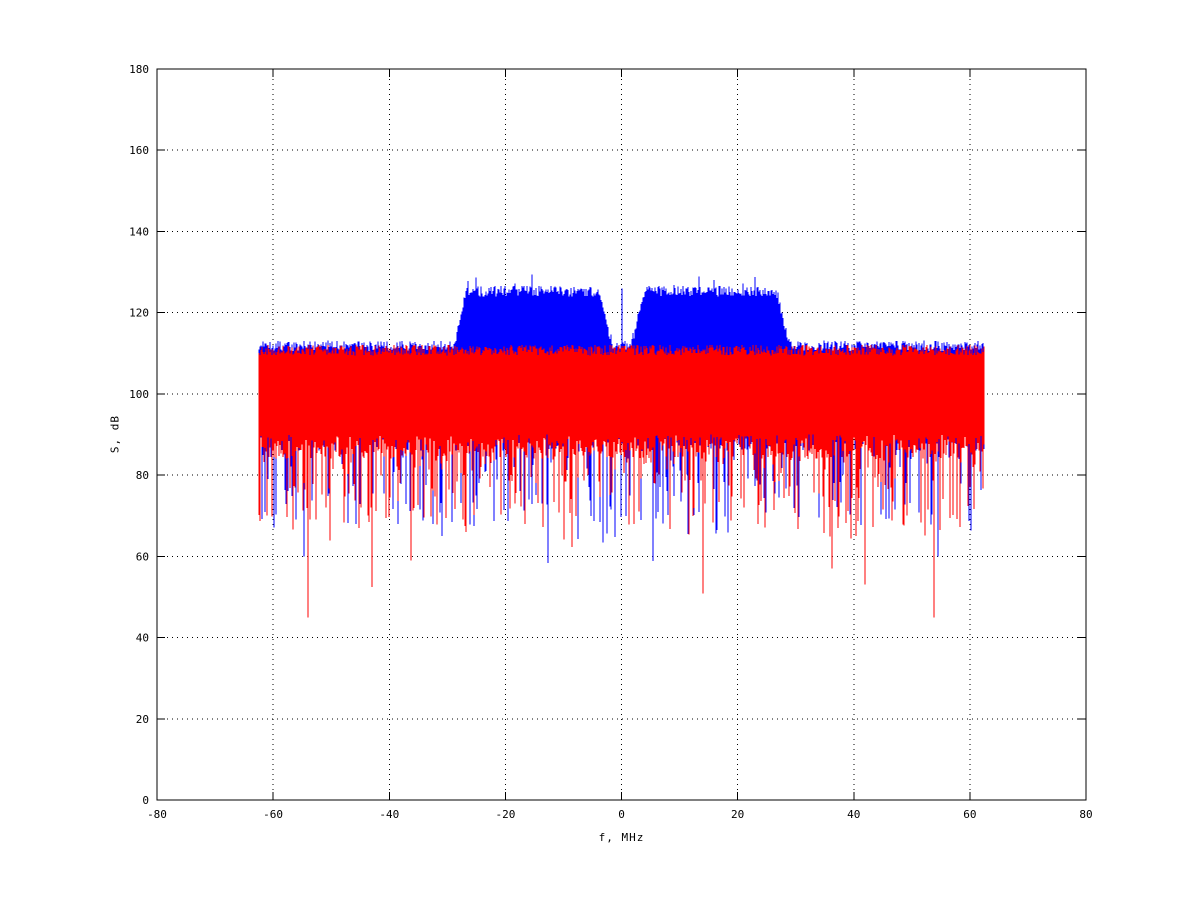 The width and height of the screenshot is (1200, 901). I want to click on x-tick-label: 20, so click(737, 814).